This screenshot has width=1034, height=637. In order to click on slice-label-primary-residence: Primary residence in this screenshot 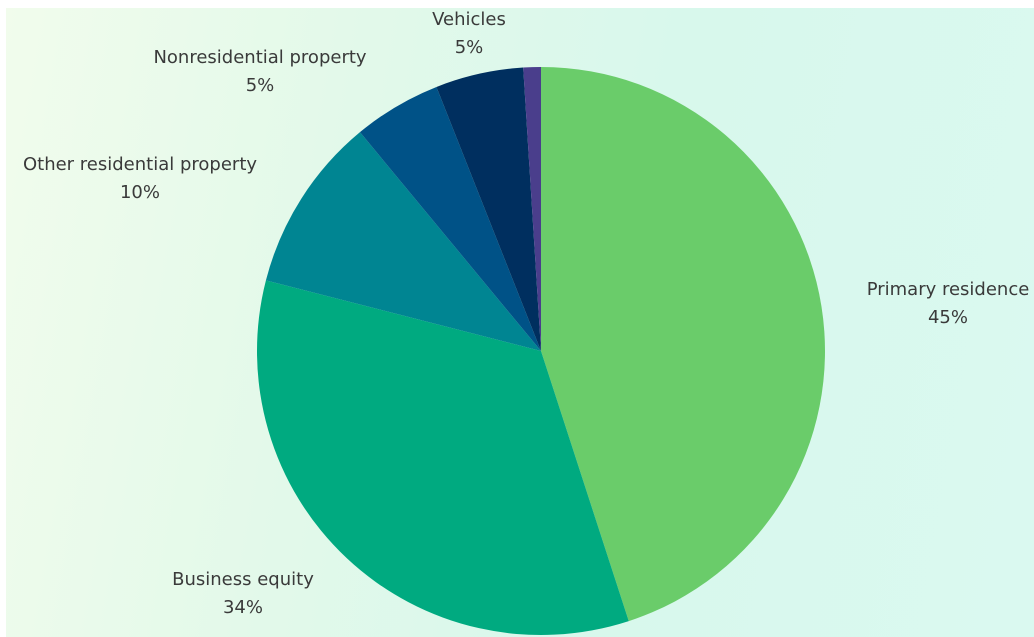, I will do `click(948, 289)`.